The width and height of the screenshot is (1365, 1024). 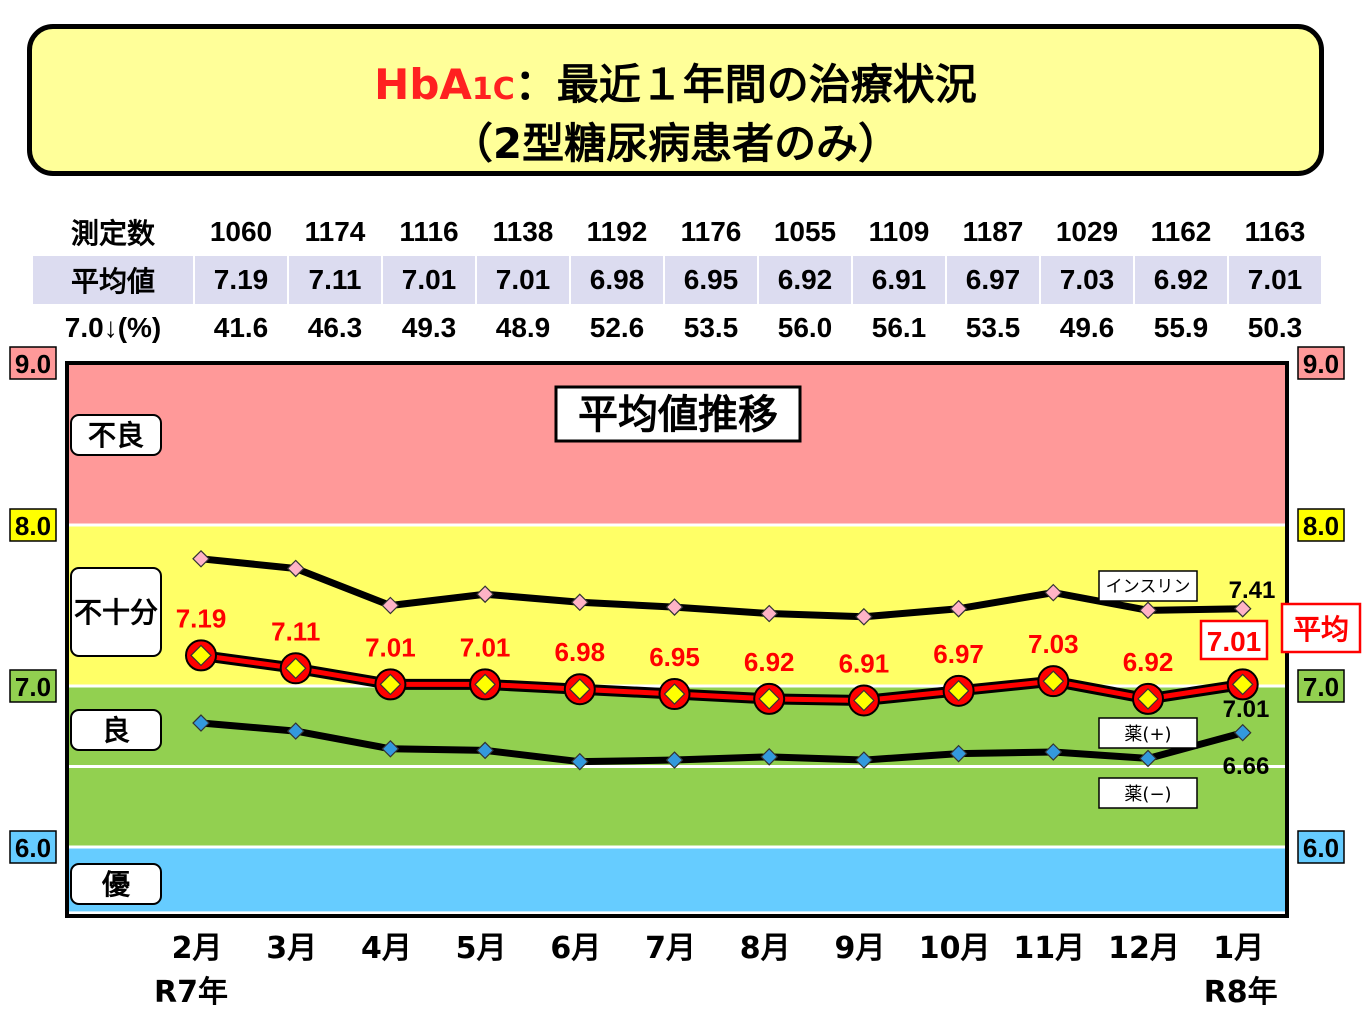 I want to click on end-label-average: 7.01, so click(x=1234, y=641).